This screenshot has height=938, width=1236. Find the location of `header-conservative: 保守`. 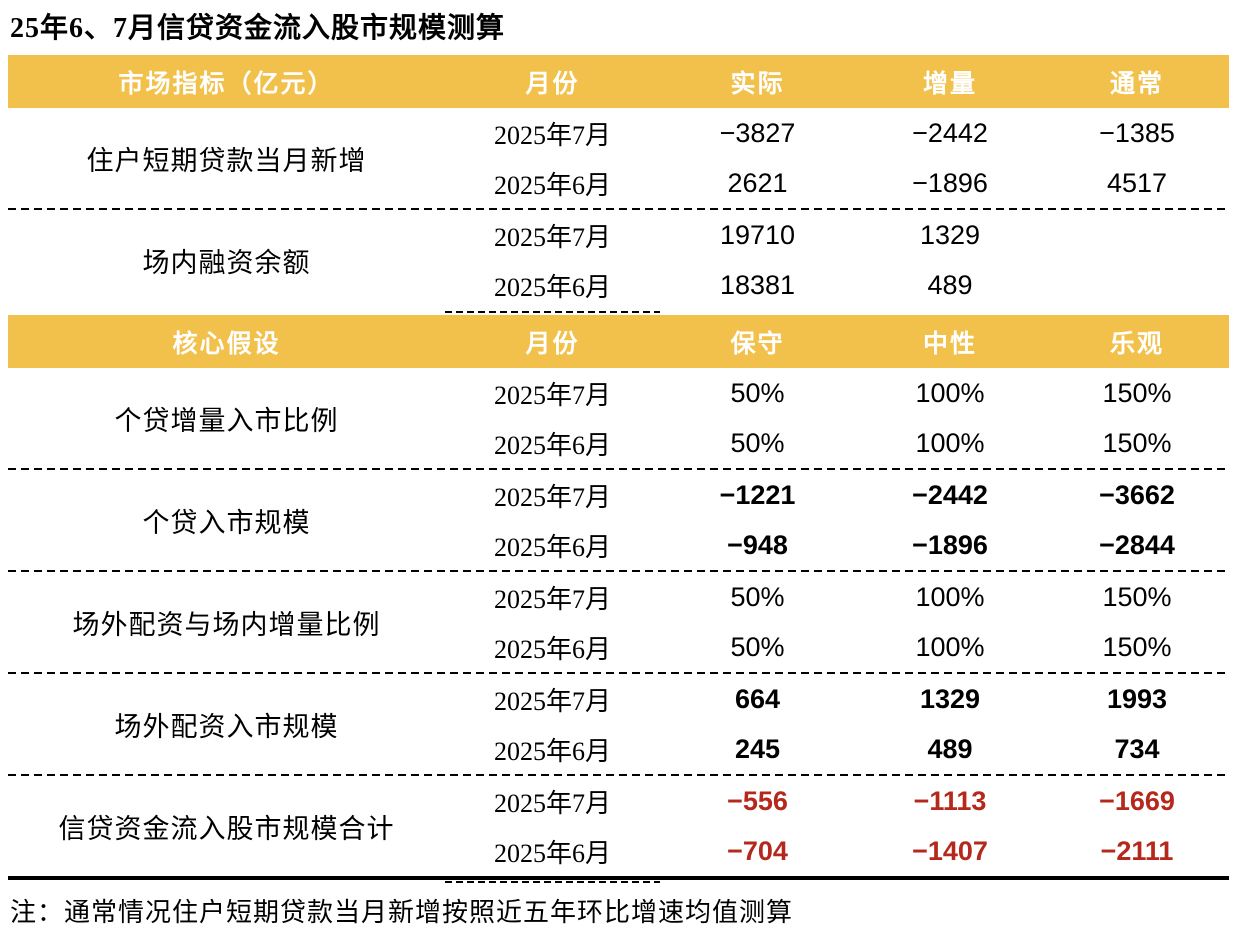

header-conservative: 保守 is located at coordinates (757, 344).